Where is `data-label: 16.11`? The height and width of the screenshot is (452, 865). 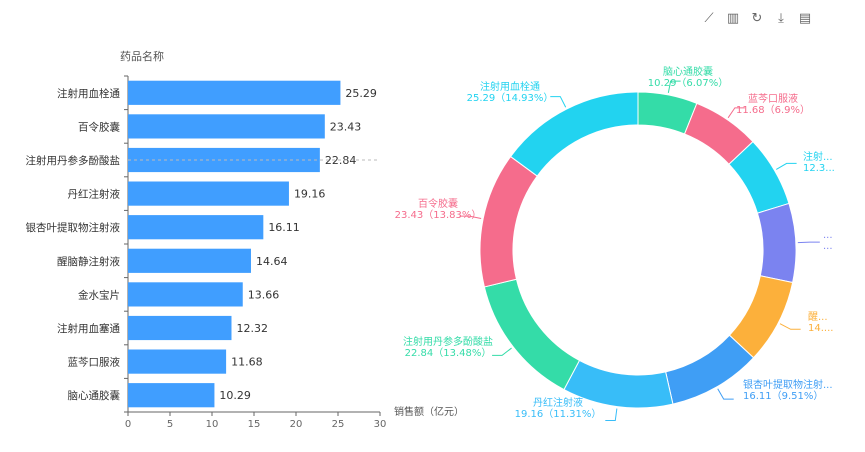
data-label: 16.11 is located at coordinates (284, 227).